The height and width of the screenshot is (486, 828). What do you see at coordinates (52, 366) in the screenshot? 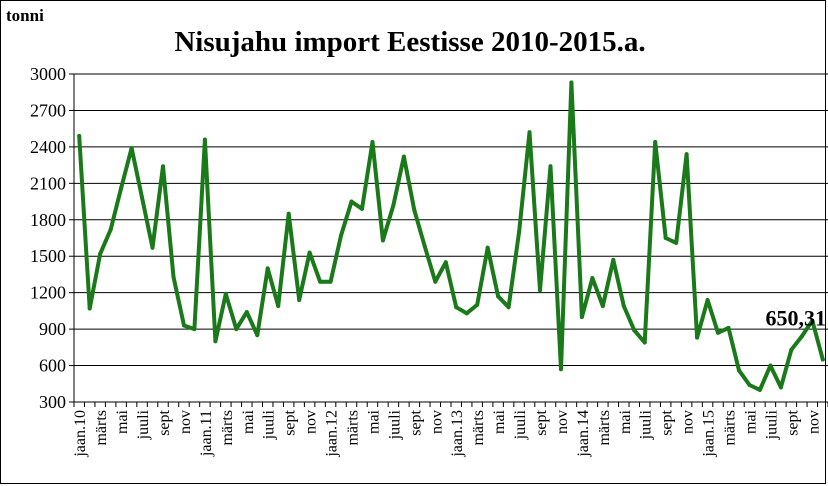
I see `y-tick-label: 600` at bounding box center [52, 366].